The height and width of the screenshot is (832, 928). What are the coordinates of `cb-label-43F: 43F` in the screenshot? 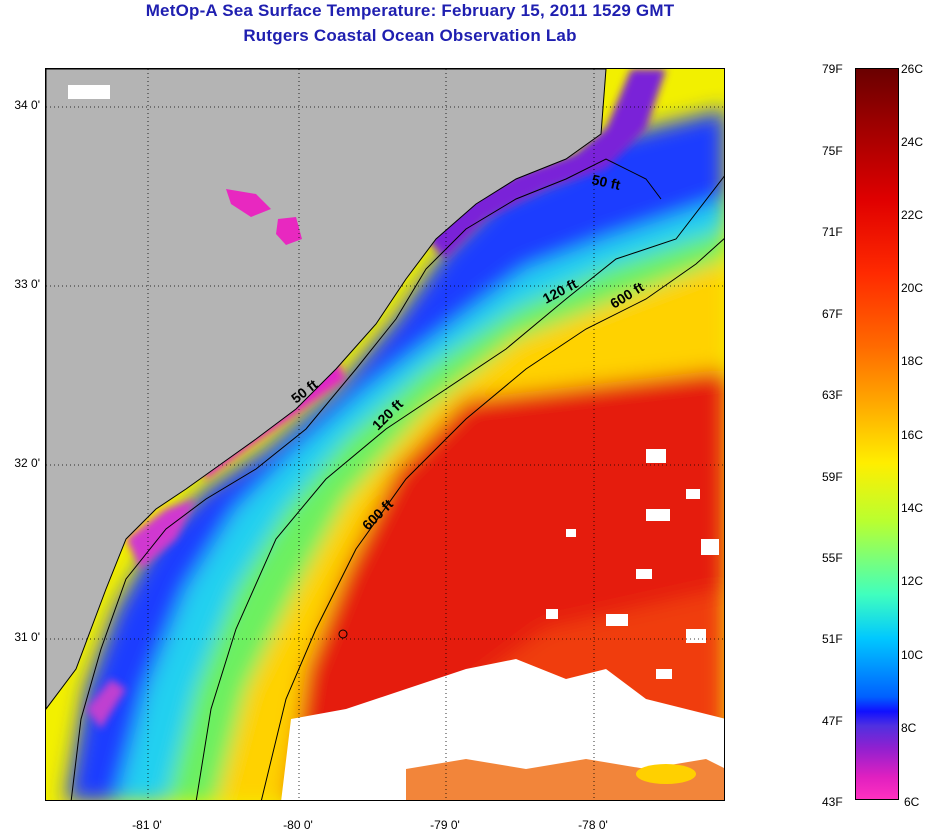 It's located at (832, 802).